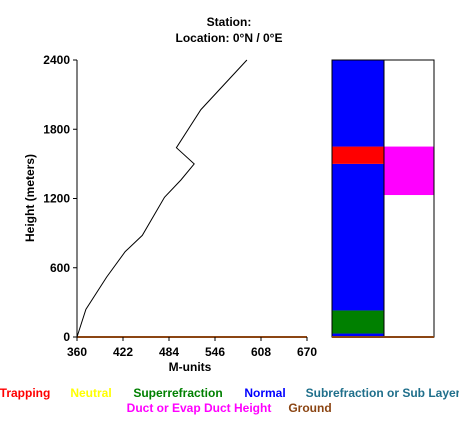 The height and width of the screenshot is (428, 459). I want to click on x-axis-label: M-units, so click(190, 367).